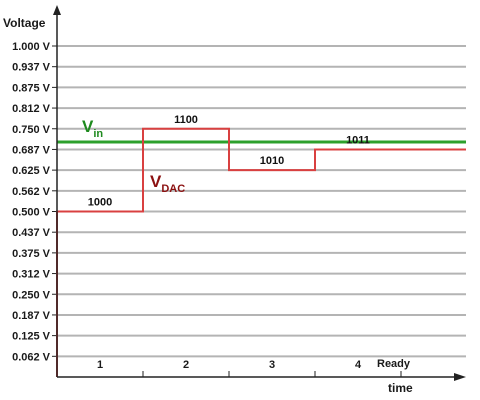 This screenshot has width=480, height=400. Describe the element at coordinates (31, 213) in the screenshot. I see `y-tick-label: 0.500 V` at that location.